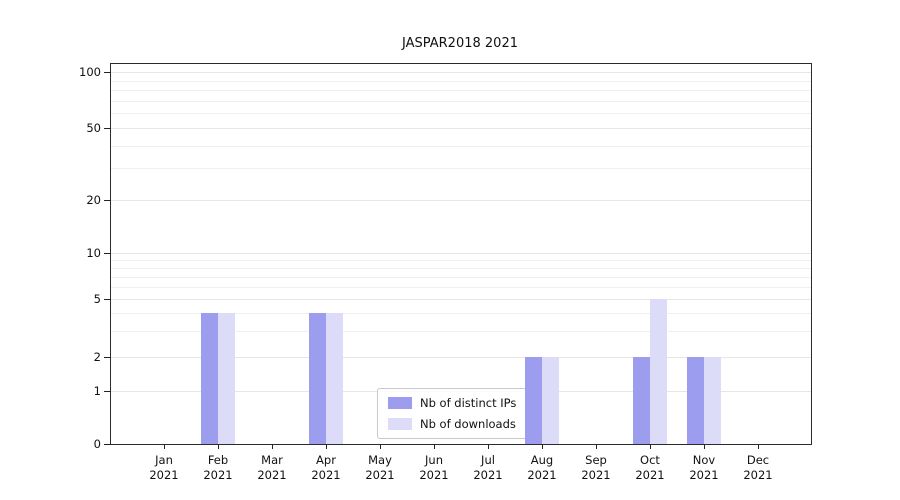  Describe the element at coordinates (97, 391) in the screenshot. I see `y-tick-label: 1` at that location.